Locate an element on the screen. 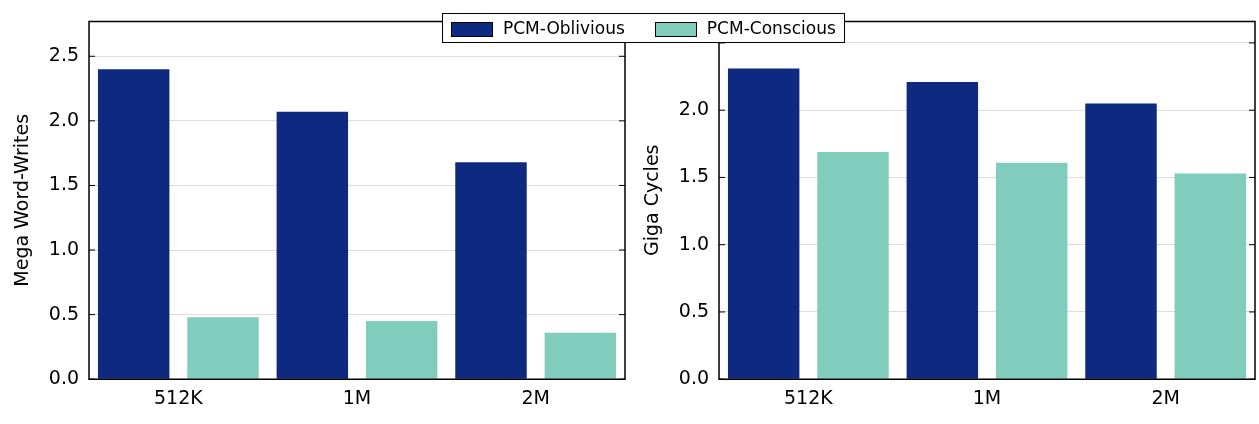 This screenshot has width=1259, height=424. y-tick-label: 2.5 is located at coordinates (64, 54).